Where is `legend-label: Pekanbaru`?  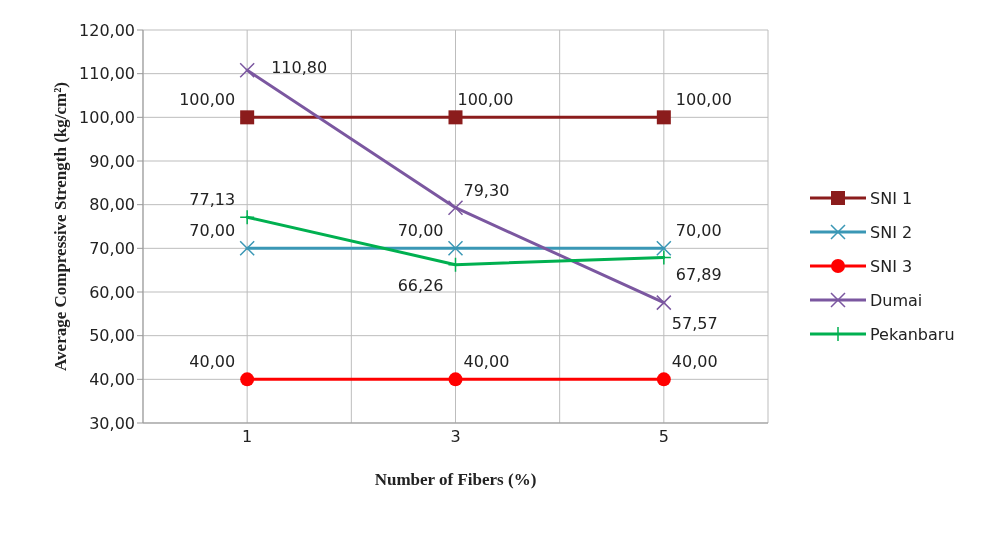
legend-label: Pekanbaru is located at coordinates (912, 334).